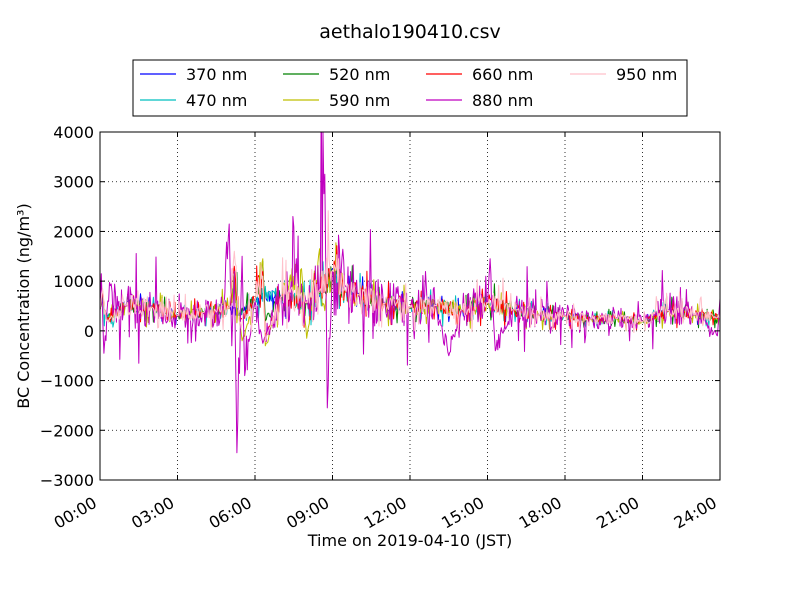 The height and width of the screenshot is (600, 800). What do you see at coordinates (73, 132) in the screenshot?
I see `y-tick-label: 4000` at bounding box center [73, 132].